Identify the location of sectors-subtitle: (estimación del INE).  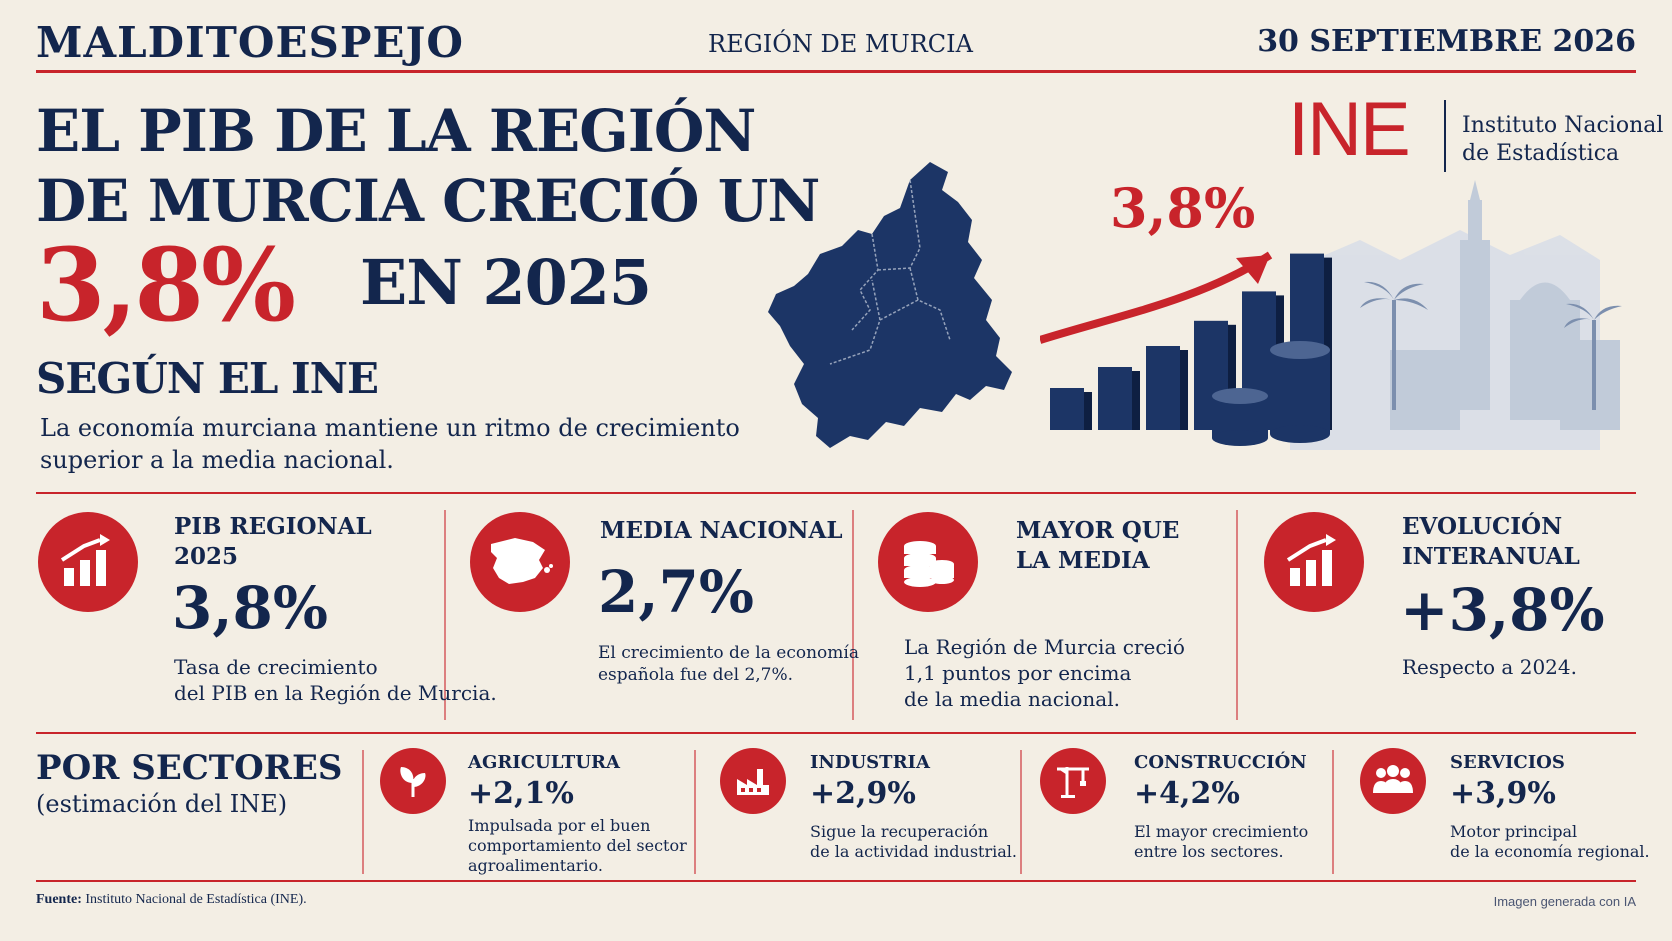
(162, 804).